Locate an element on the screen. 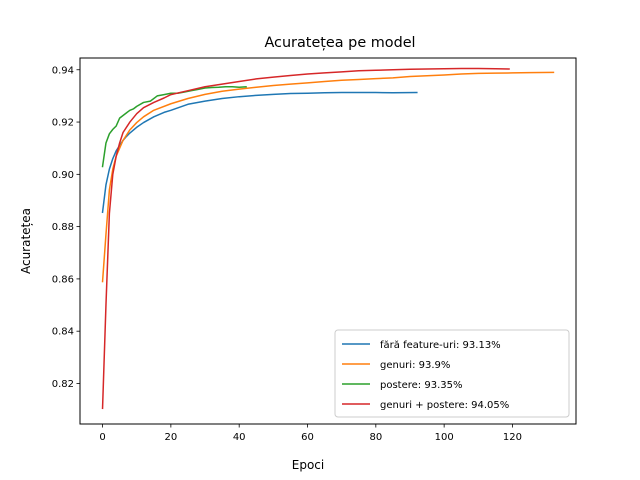 The height and width of the screenshot is (480, 640). chart-title: Acuratețea pe model is located at coordinates (339, 43).